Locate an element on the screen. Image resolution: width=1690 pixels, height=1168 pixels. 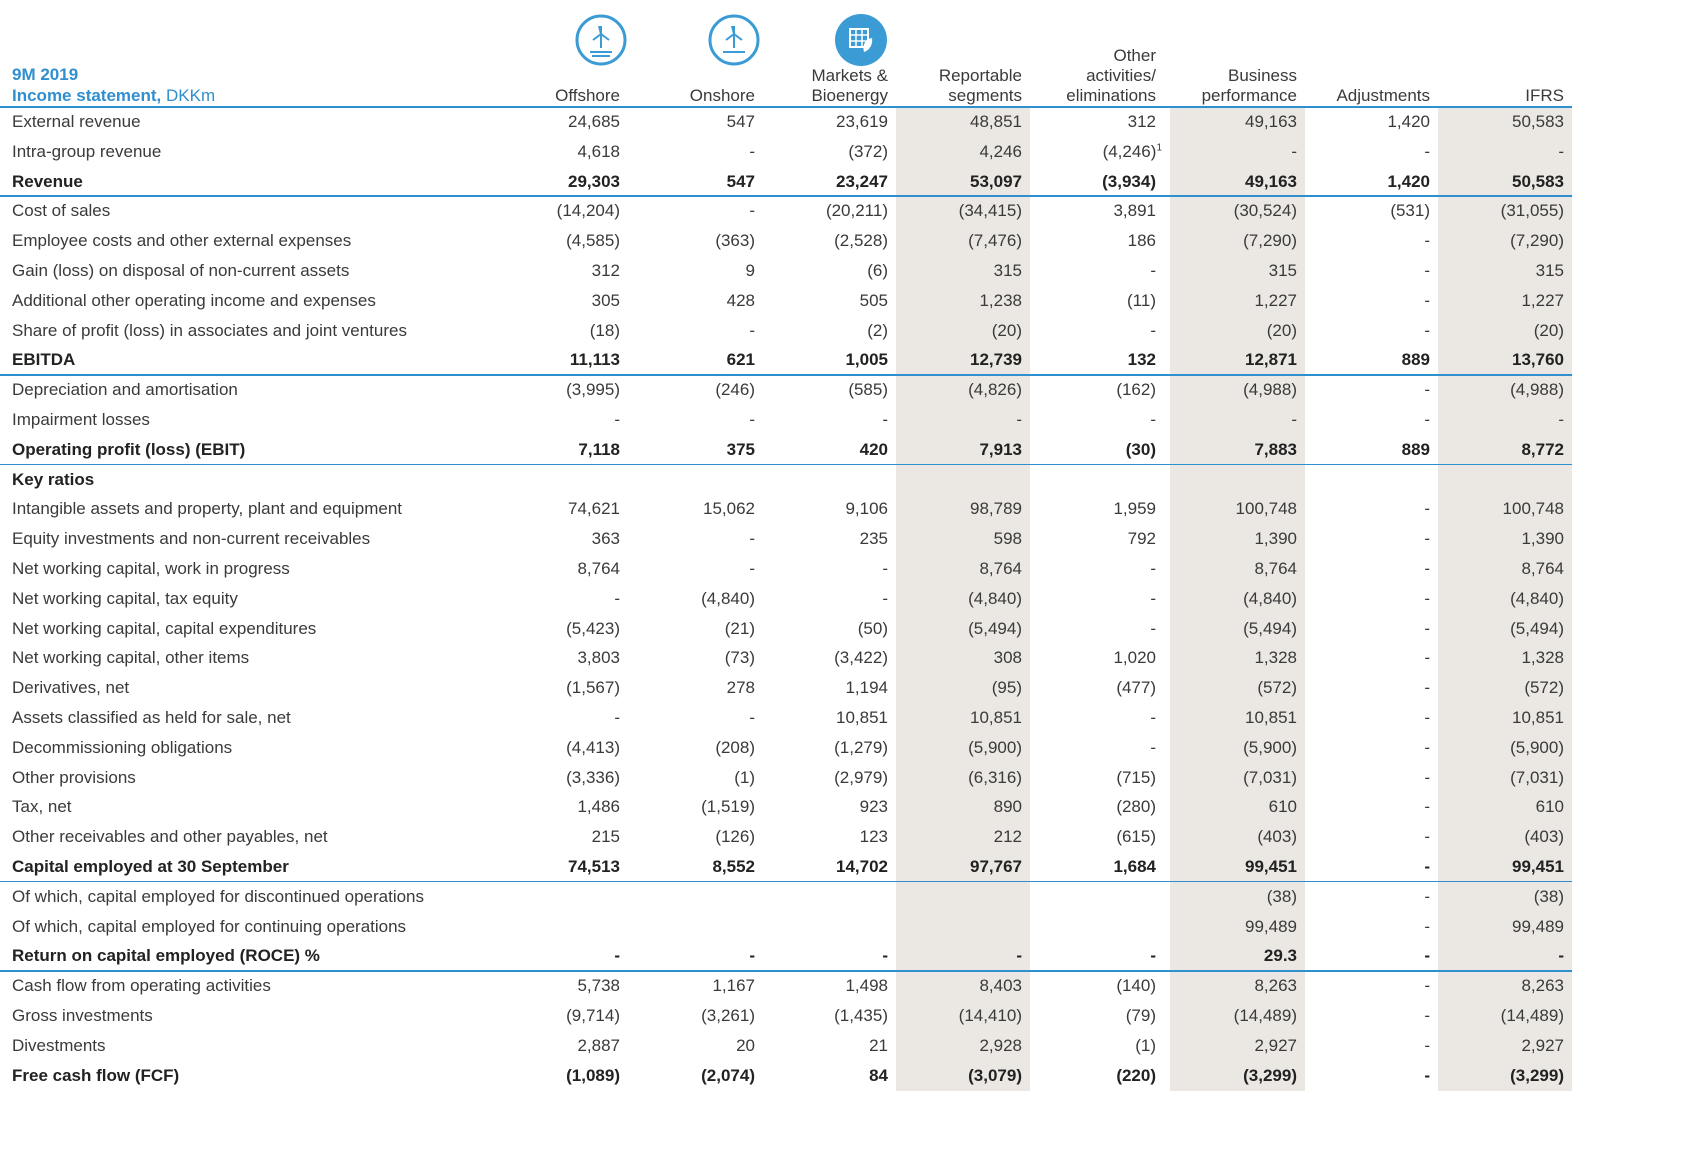
shade is located at coordinates (1505, 599).